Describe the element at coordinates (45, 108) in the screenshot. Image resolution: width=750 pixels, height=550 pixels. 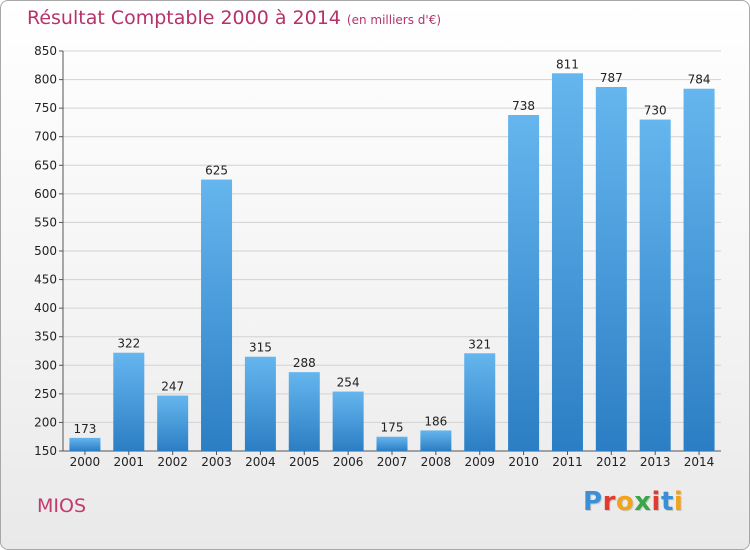
I see `y-tick-label: 750` at that location.